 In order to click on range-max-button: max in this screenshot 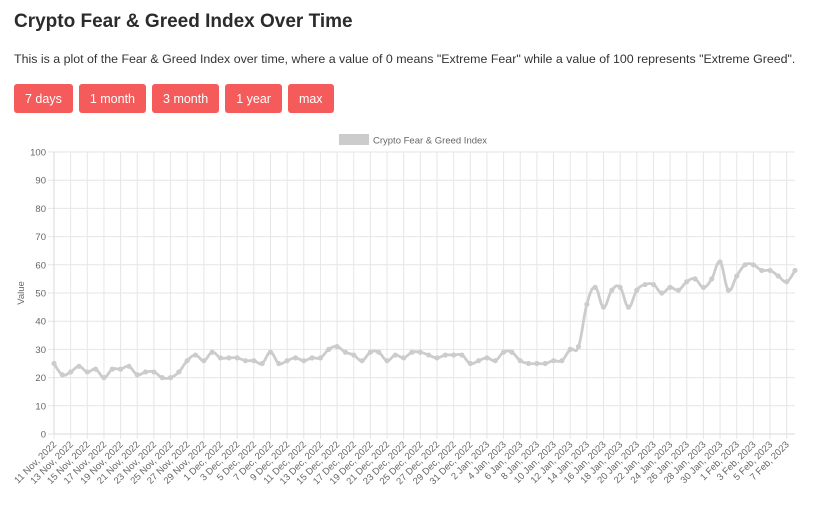, I will do `click(310, 98)`.